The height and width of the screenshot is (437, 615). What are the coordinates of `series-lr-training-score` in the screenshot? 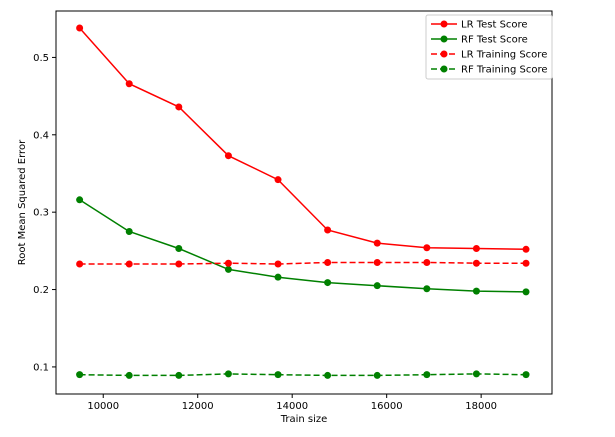 It's located at (303, 263).